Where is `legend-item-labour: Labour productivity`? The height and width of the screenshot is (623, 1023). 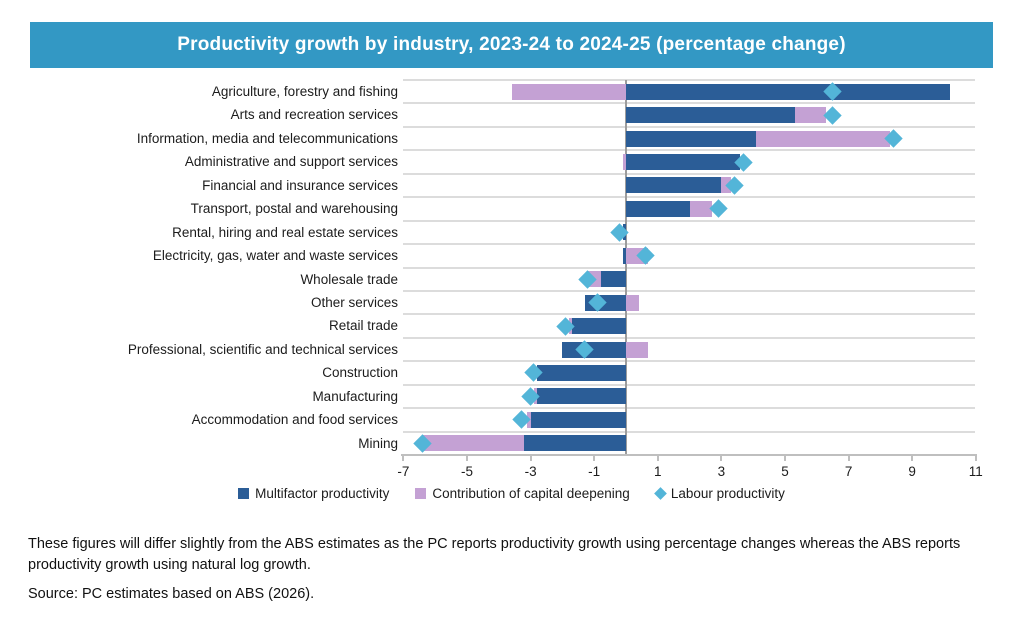 legend-item-labour: Labour productivity is located at coordinates (719, 493).